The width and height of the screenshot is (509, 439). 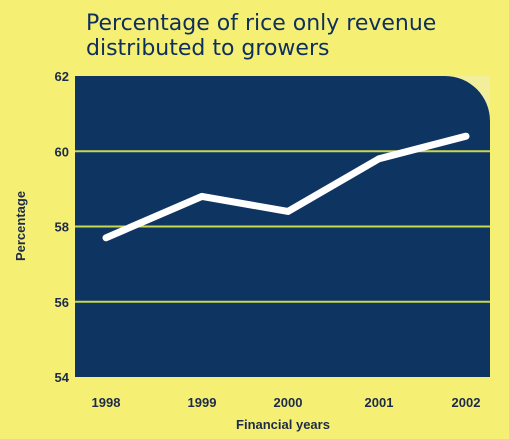 I want to click on x-tick-label: 2002, so click(x=466, y=402).